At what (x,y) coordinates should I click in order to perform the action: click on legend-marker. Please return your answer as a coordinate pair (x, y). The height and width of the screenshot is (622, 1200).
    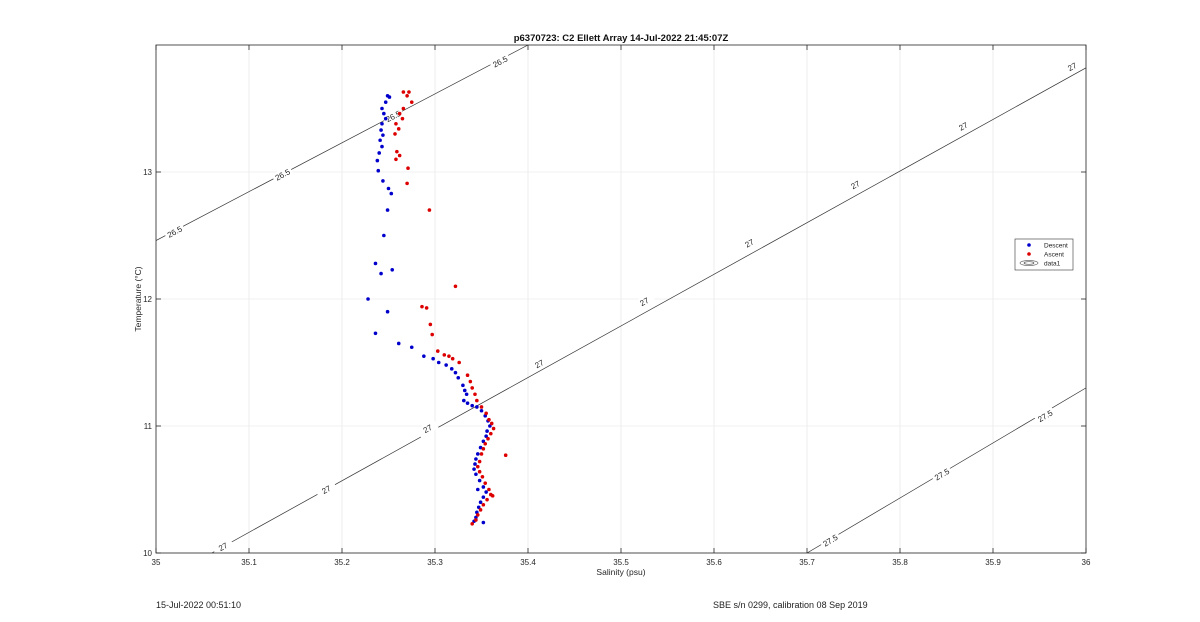
    Looking at the image, I should click on (1029, 245).